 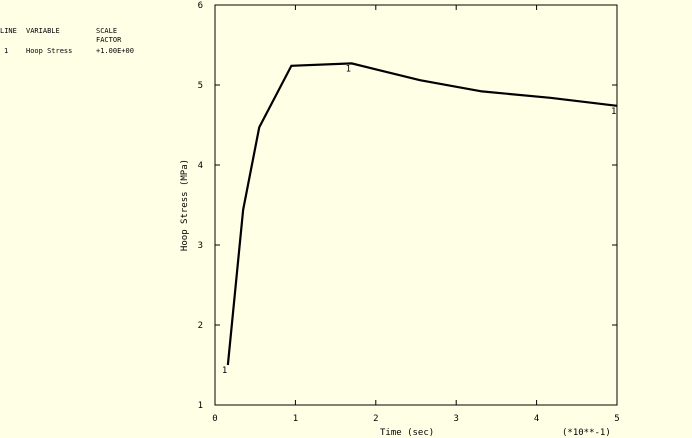 I want to click on x-tick-label: 0, so click(x=214, y=419).